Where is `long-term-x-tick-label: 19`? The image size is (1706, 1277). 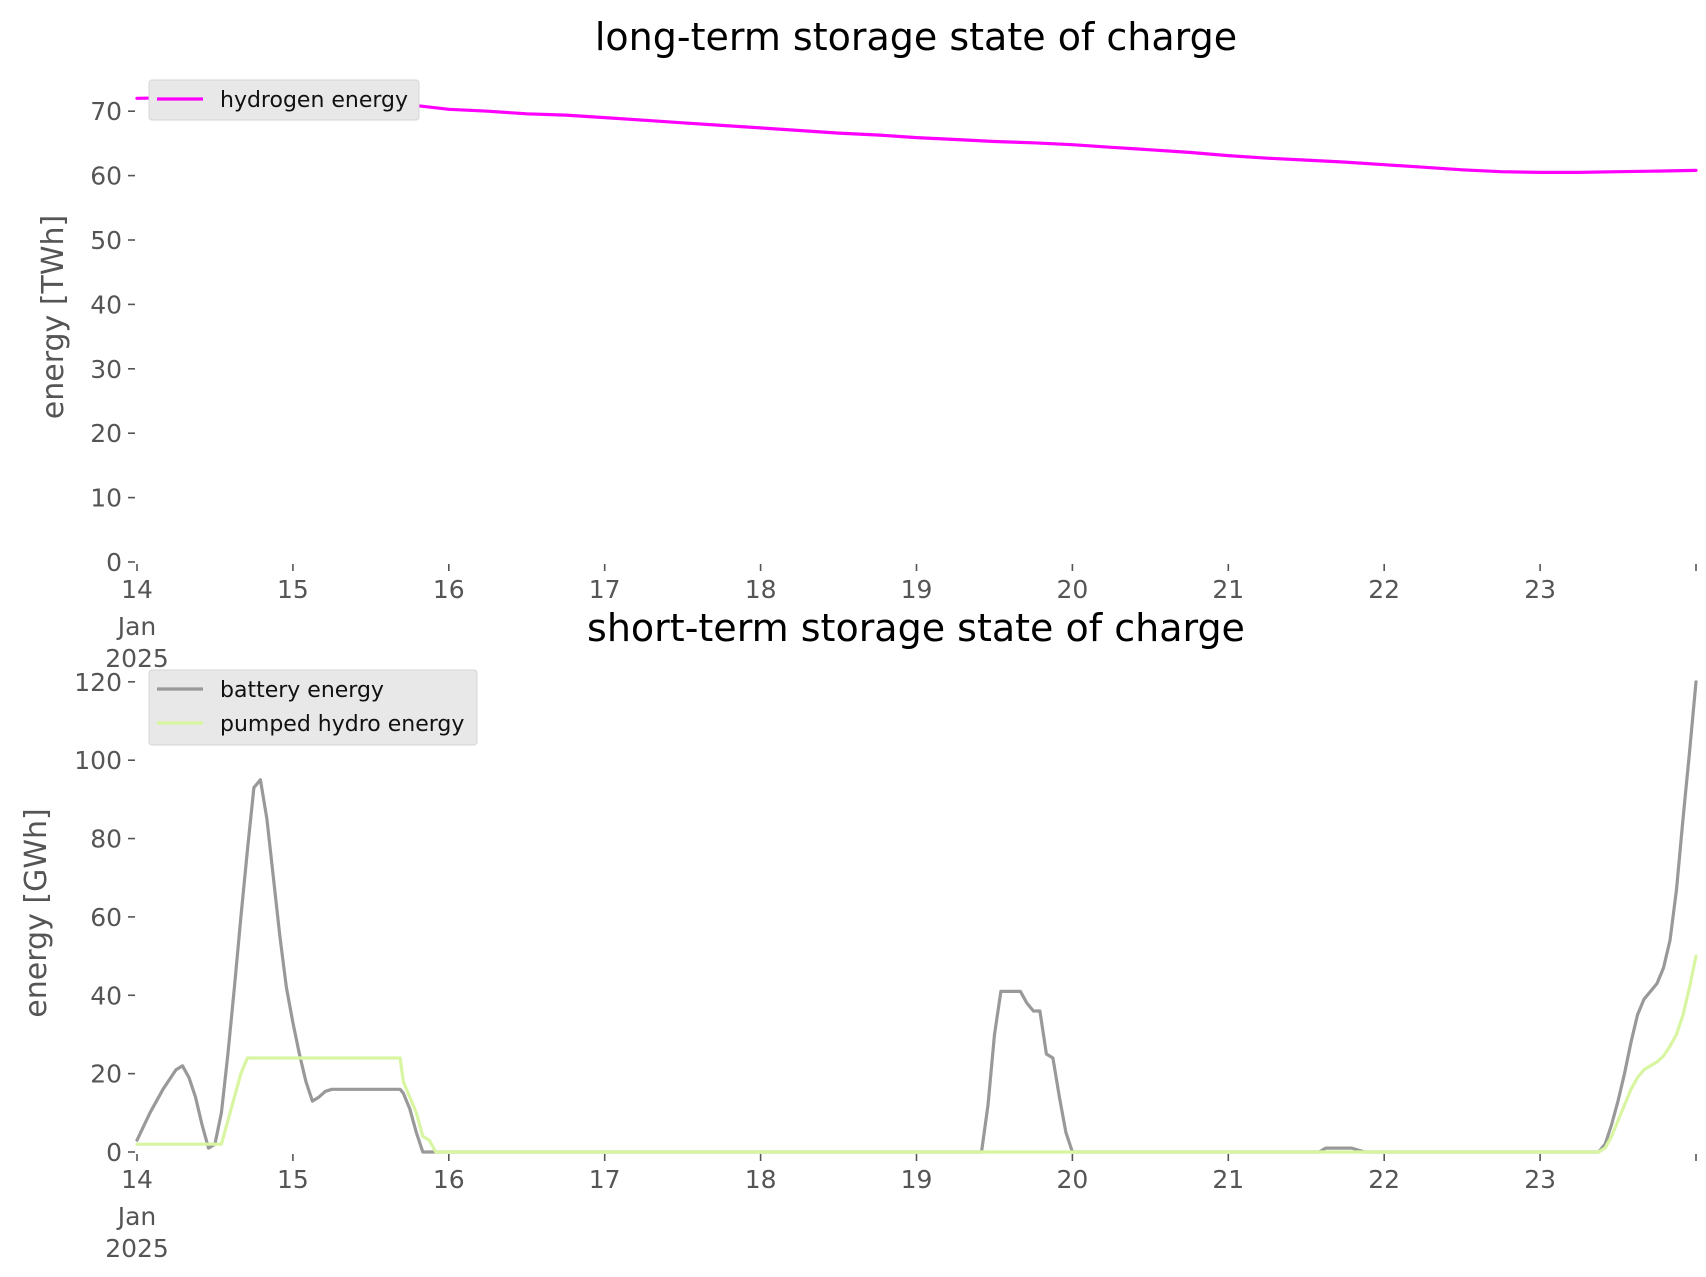 long-term-x-tick-label: 19 is located at coordinates (917, 589).